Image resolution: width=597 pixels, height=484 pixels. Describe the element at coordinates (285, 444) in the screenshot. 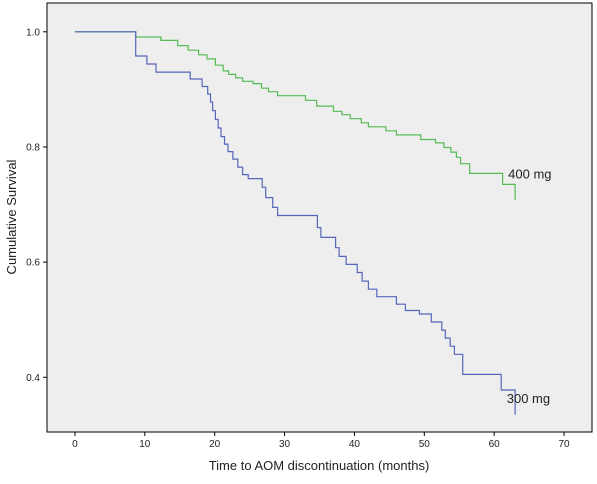

I see `x-tick-label: 30` at that location.